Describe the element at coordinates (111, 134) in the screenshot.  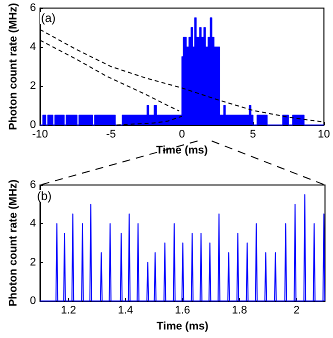
I see `x-tick-label: -5` at that location.